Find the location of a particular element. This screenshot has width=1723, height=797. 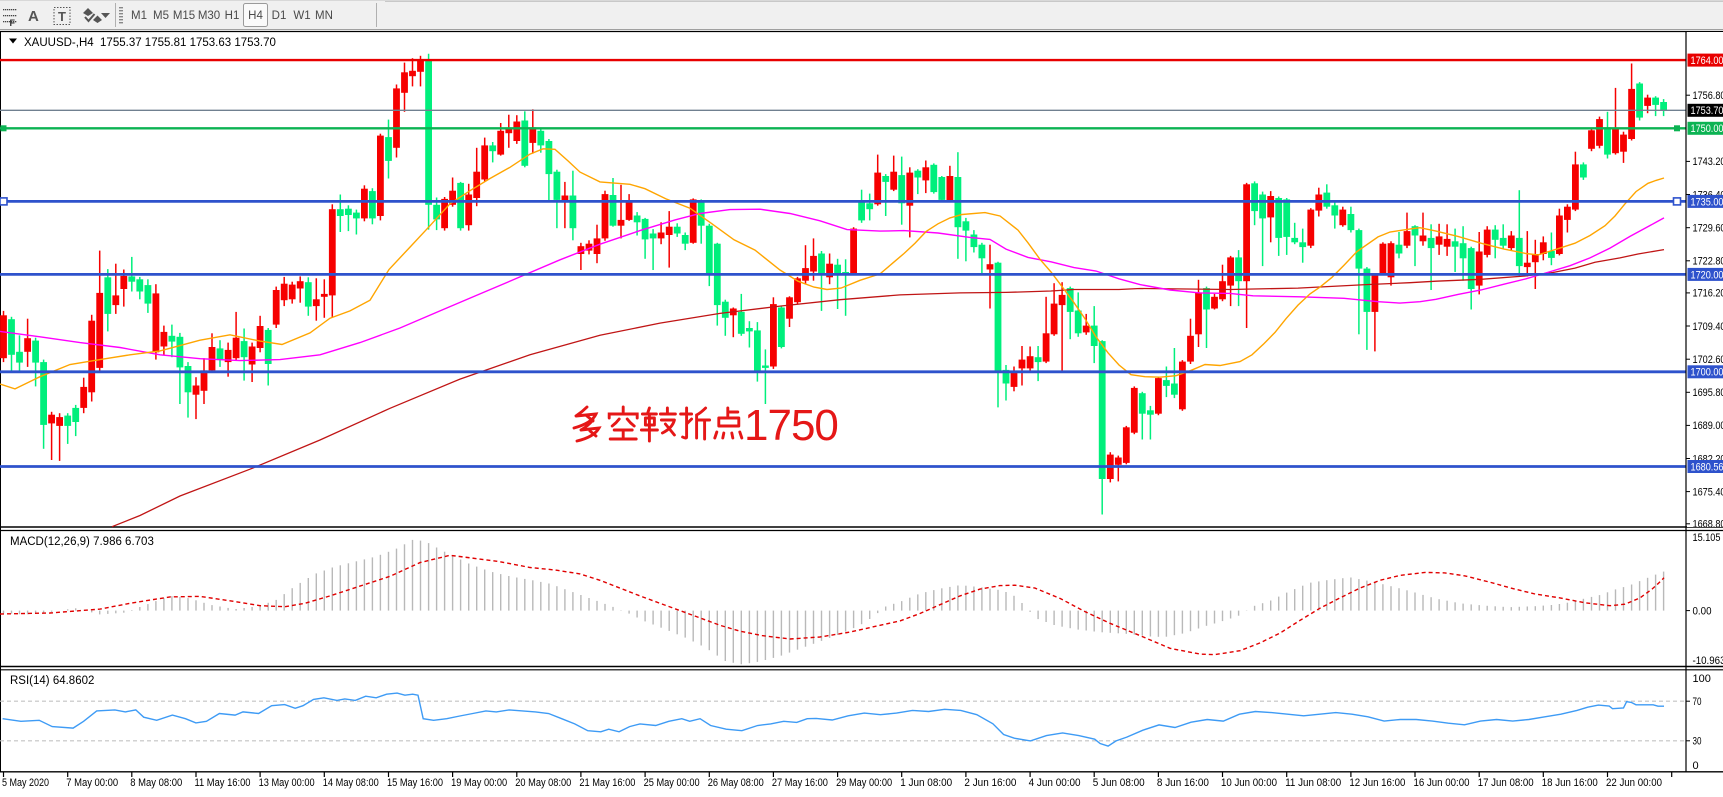

svg-text: 1 Jun 08:00 is located at coordinates (926, 783).